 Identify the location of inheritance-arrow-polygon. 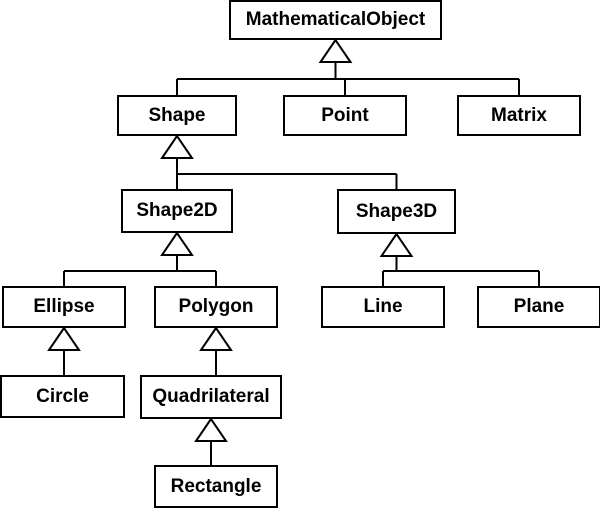
(216, 338).